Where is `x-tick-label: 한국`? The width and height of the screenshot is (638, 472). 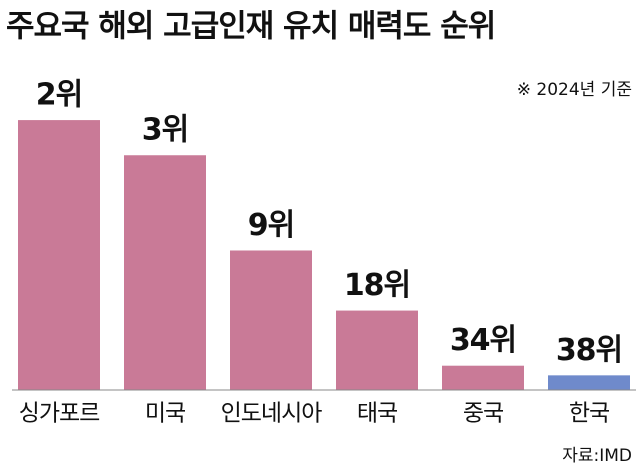 x-tick-label: 한국 is located at coordinates (589, 414).